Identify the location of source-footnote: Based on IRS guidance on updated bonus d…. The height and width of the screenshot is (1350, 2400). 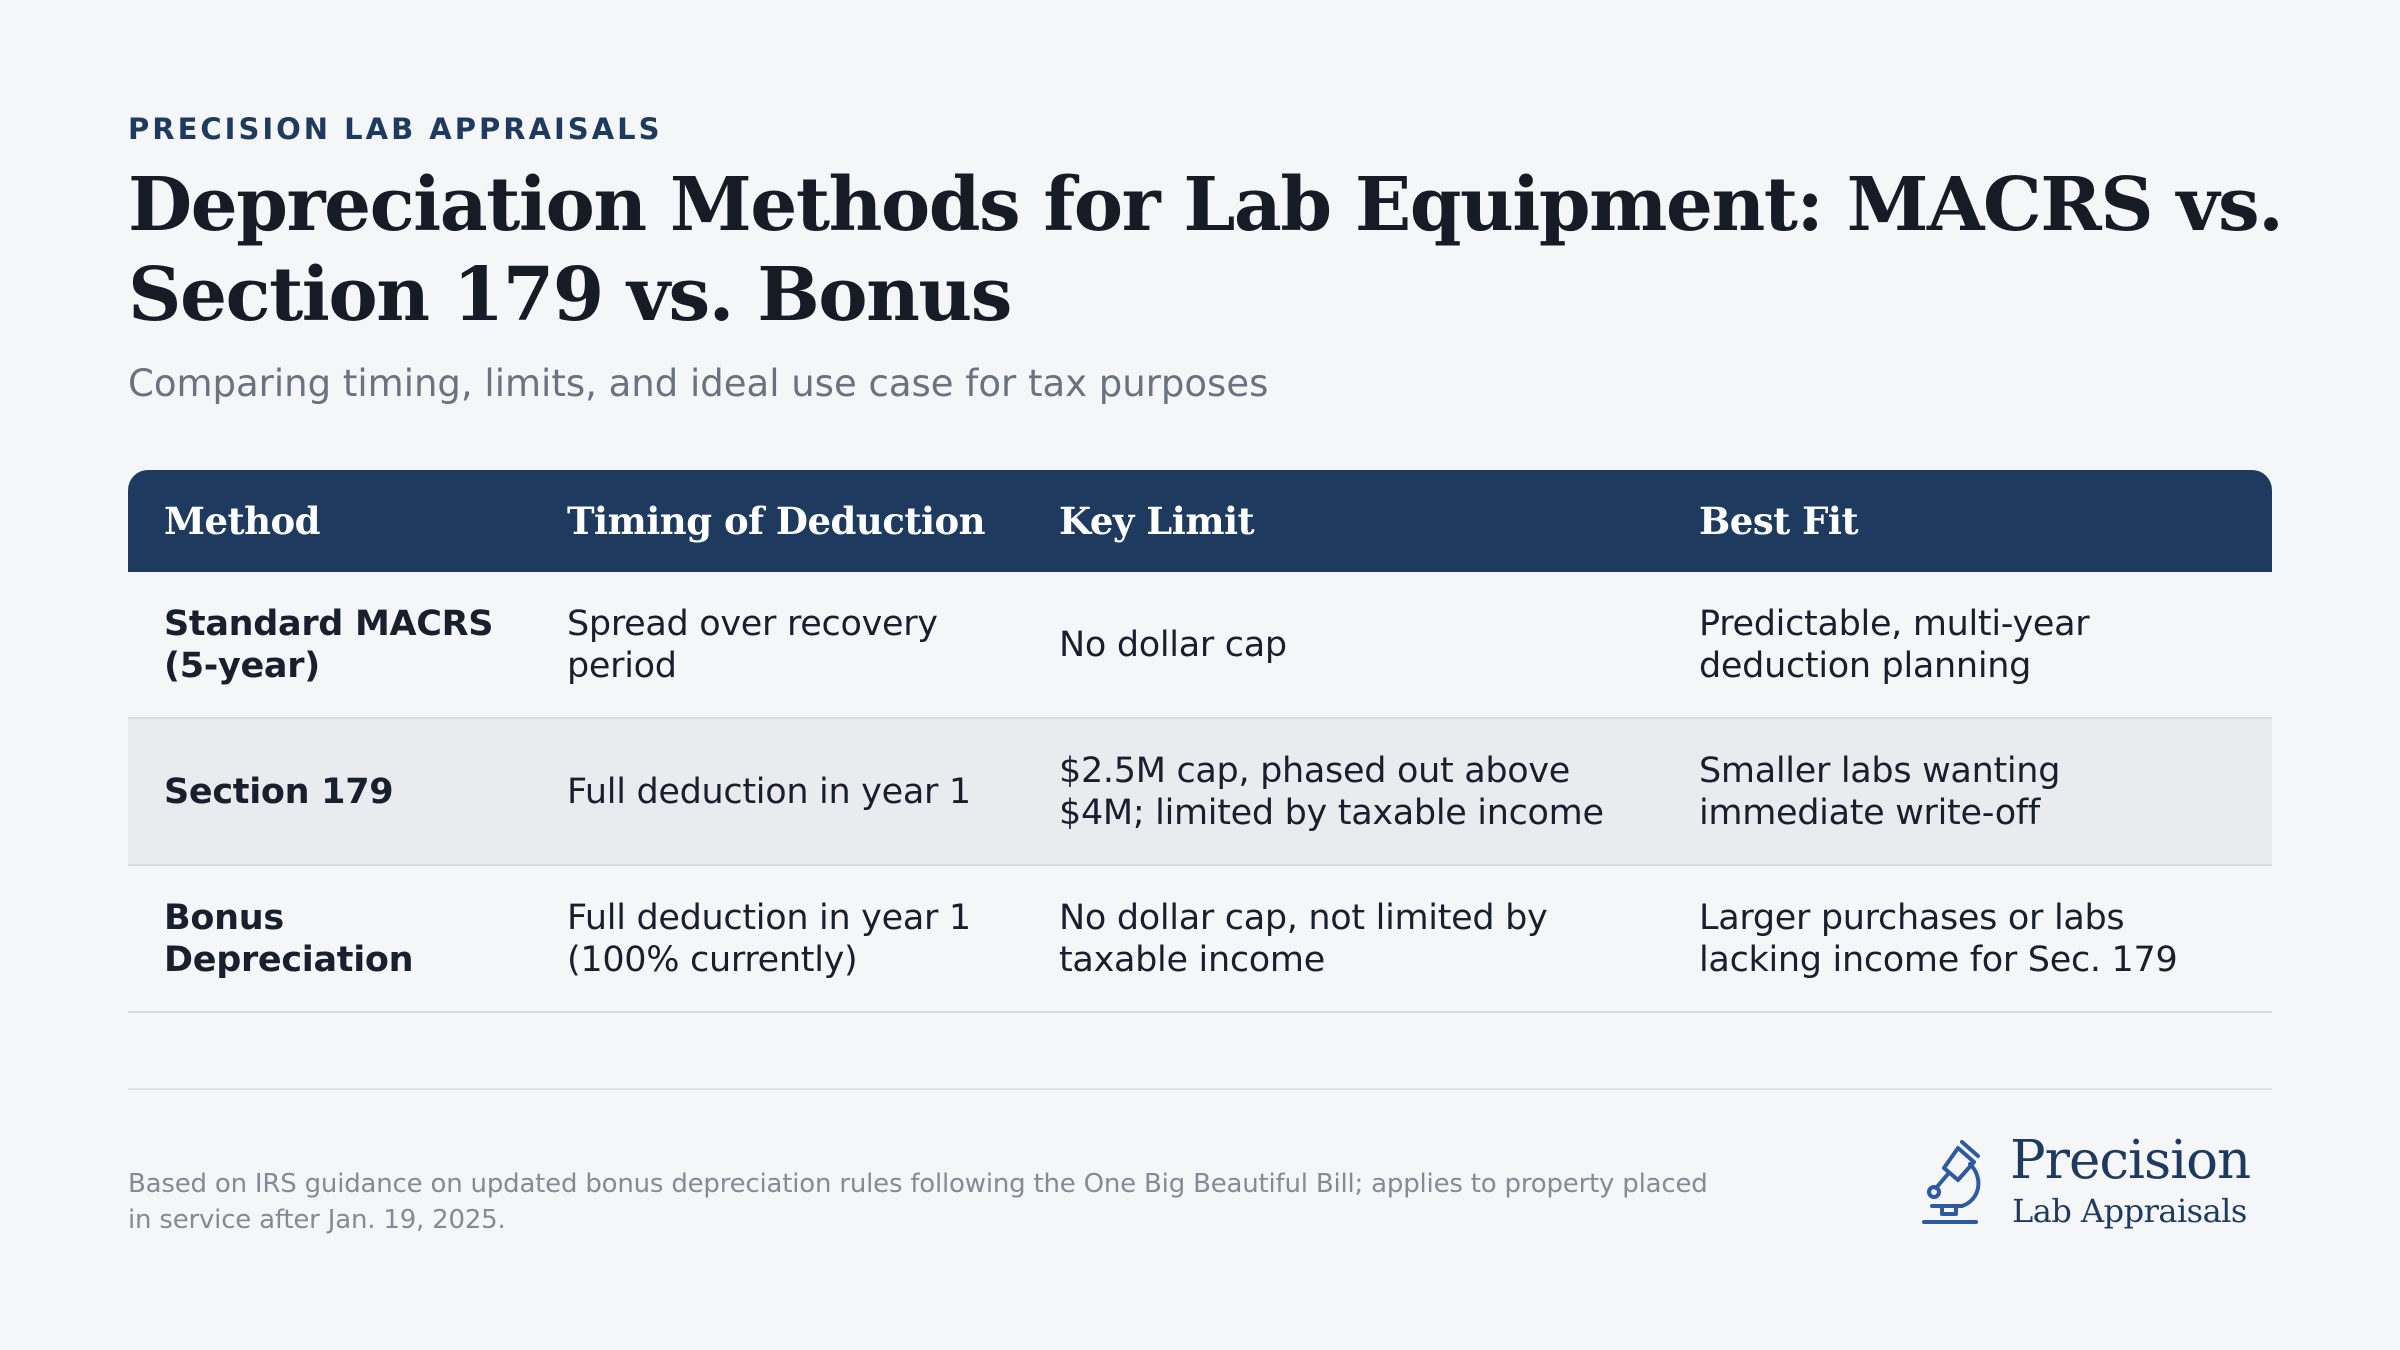
(918, 1202).